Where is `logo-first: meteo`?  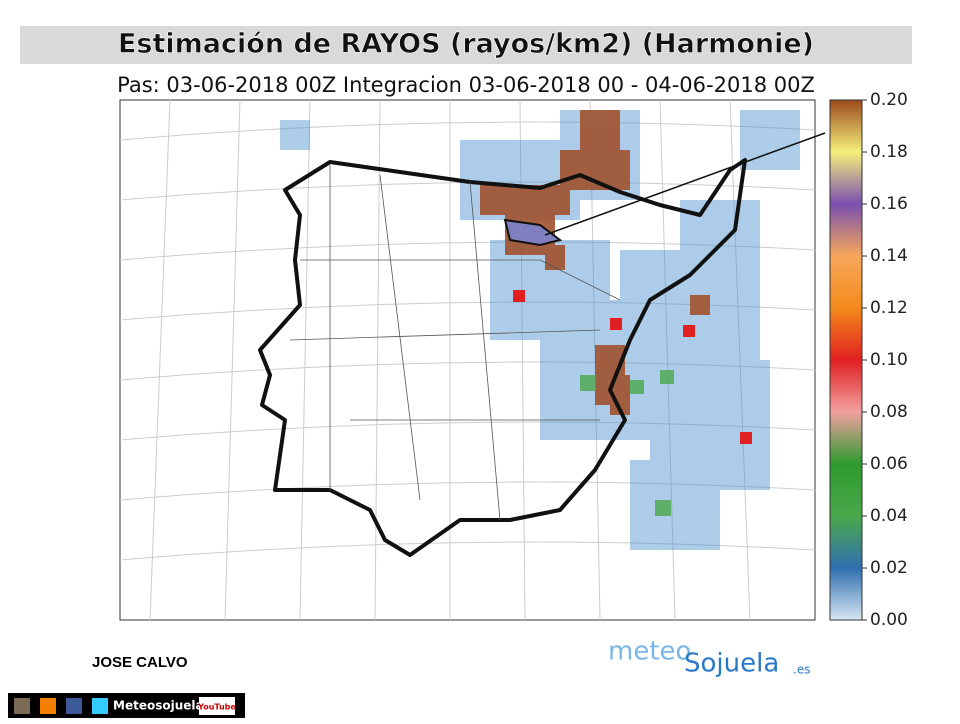 logo-first: meteo is located at coordinates (649, 652).